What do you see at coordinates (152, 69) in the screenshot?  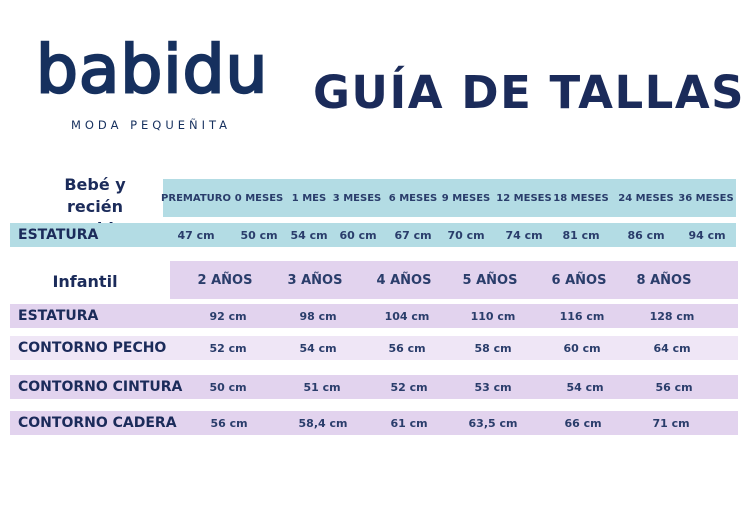 I see `brand-name: babidu` at bounding box center [152, 69].